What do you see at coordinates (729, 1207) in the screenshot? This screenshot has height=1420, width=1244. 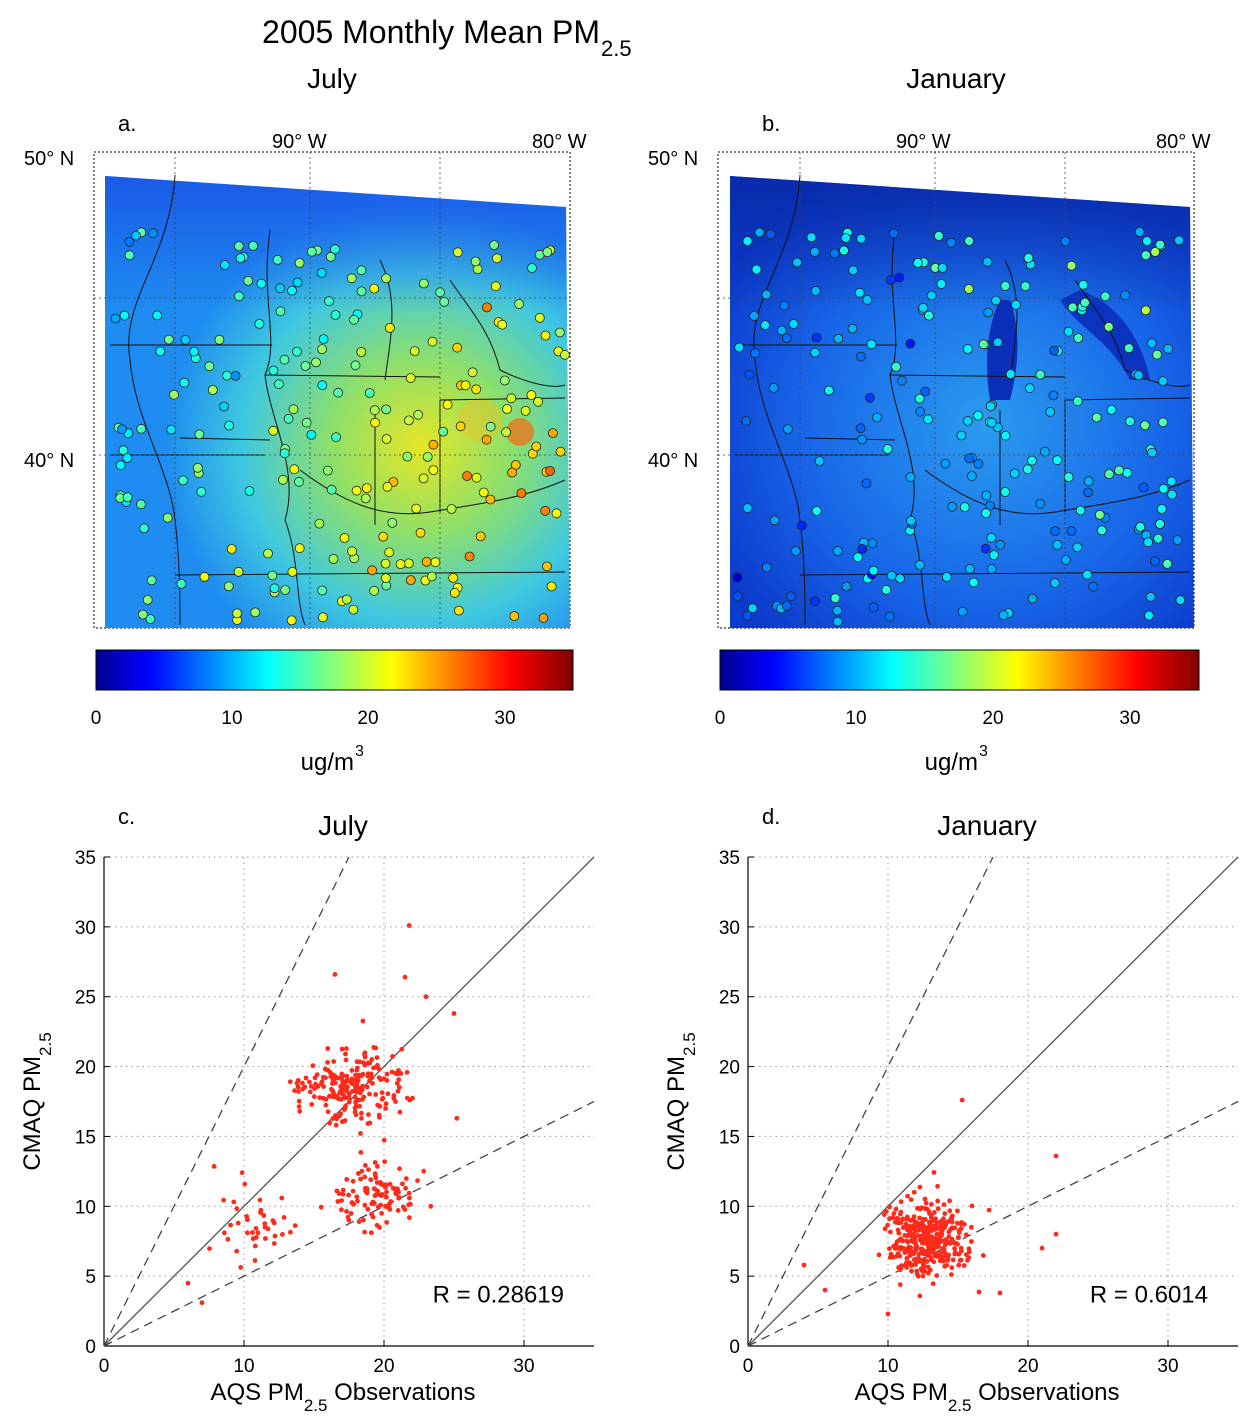 I see `y-tick-label: 10` at bounding box center [729, 1207].